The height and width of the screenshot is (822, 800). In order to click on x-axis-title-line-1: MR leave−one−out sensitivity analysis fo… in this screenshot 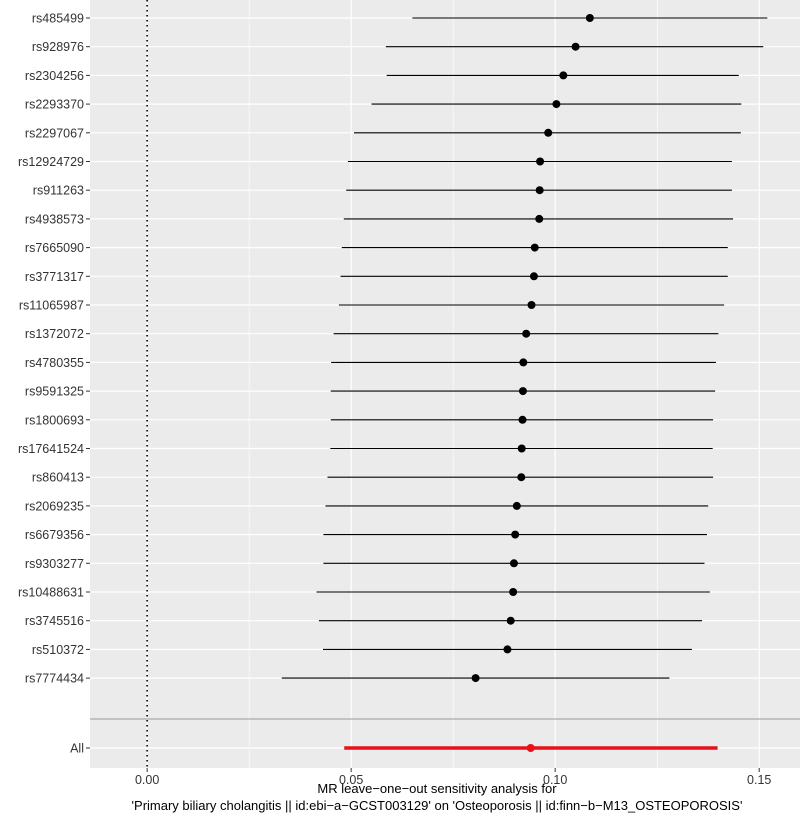, I will do `click(437, 788)`.